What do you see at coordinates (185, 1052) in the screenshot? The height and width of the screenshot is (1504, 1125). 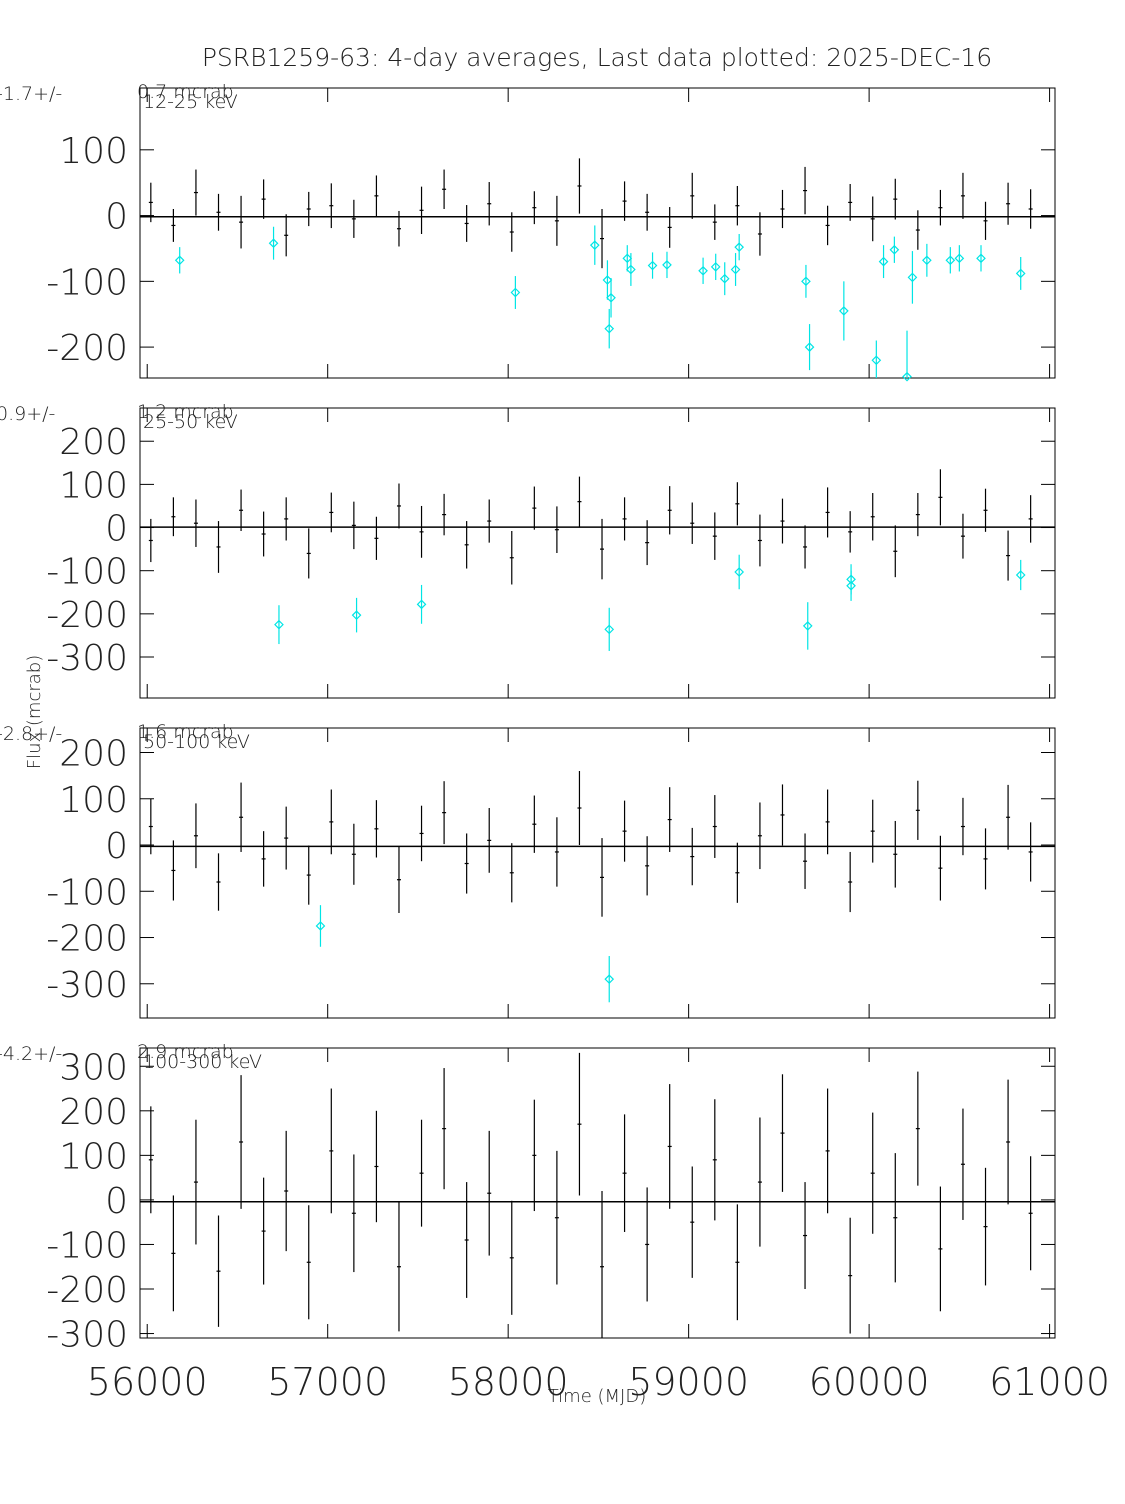 I see `stat-error-label: 2.9 mcrab` at bounding box center [185, 1052].